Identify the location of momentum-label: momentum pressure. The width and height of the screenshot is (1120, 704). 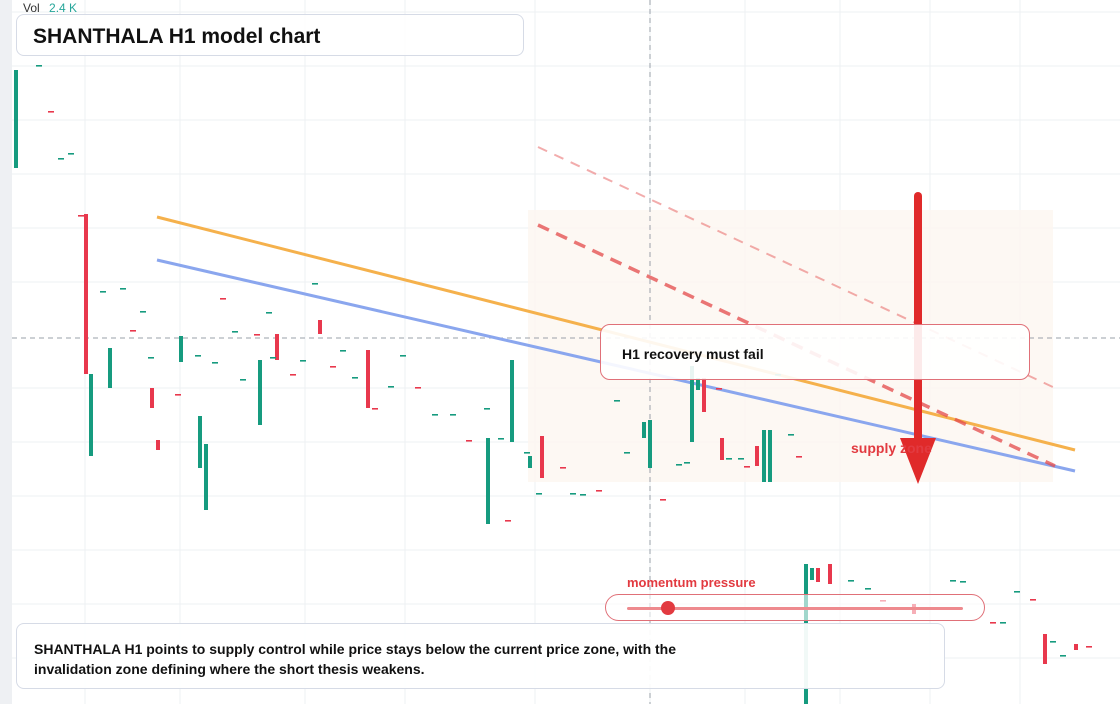
(691, 582).